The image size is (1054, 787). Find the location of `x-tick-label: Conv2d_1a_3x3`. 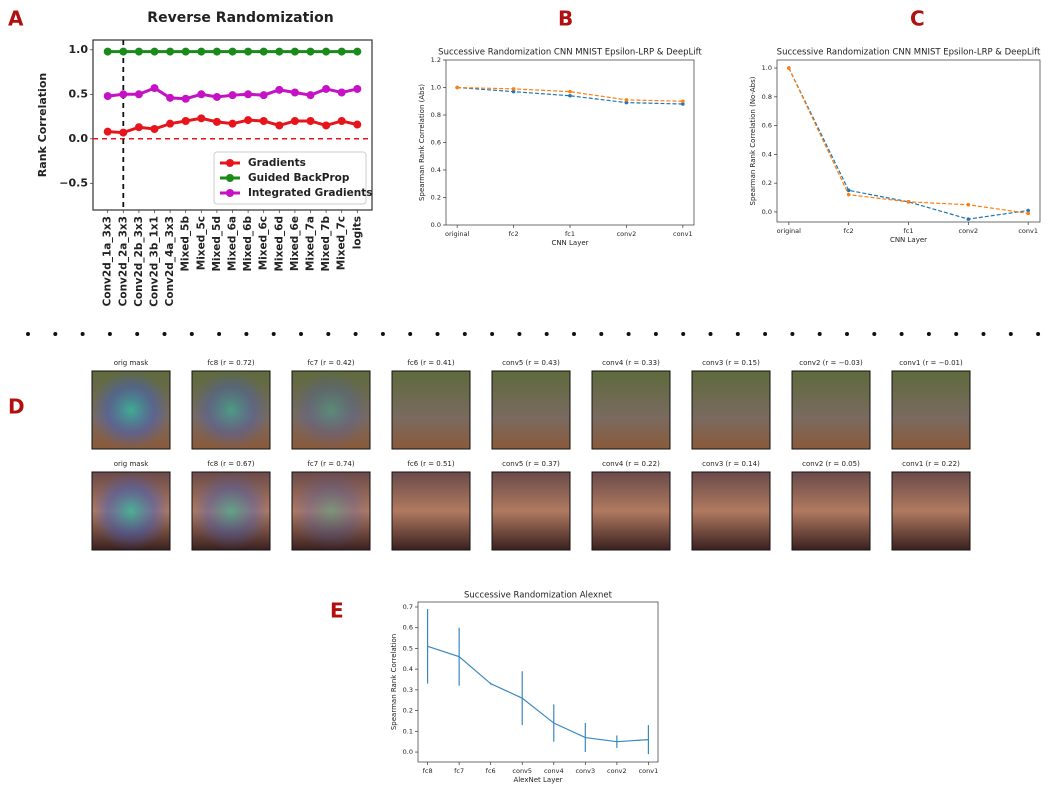

x-tick-label: Conv2d_1a_3x3 is located at coordinates (108, 261).